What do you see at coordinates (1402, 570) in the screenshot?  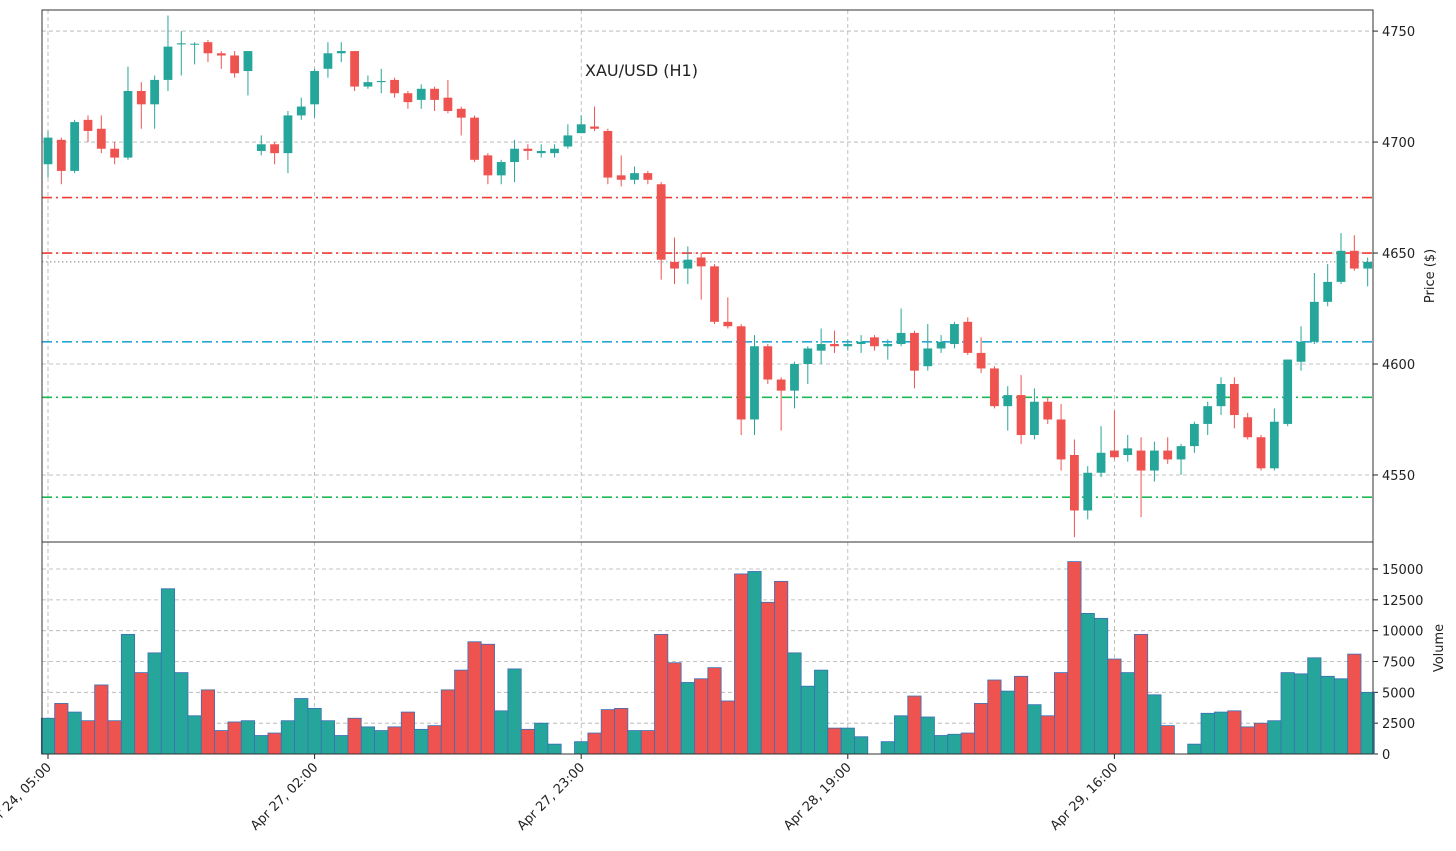 I see `volume-tick-label: 15000` at bounding box center [1402, 570].